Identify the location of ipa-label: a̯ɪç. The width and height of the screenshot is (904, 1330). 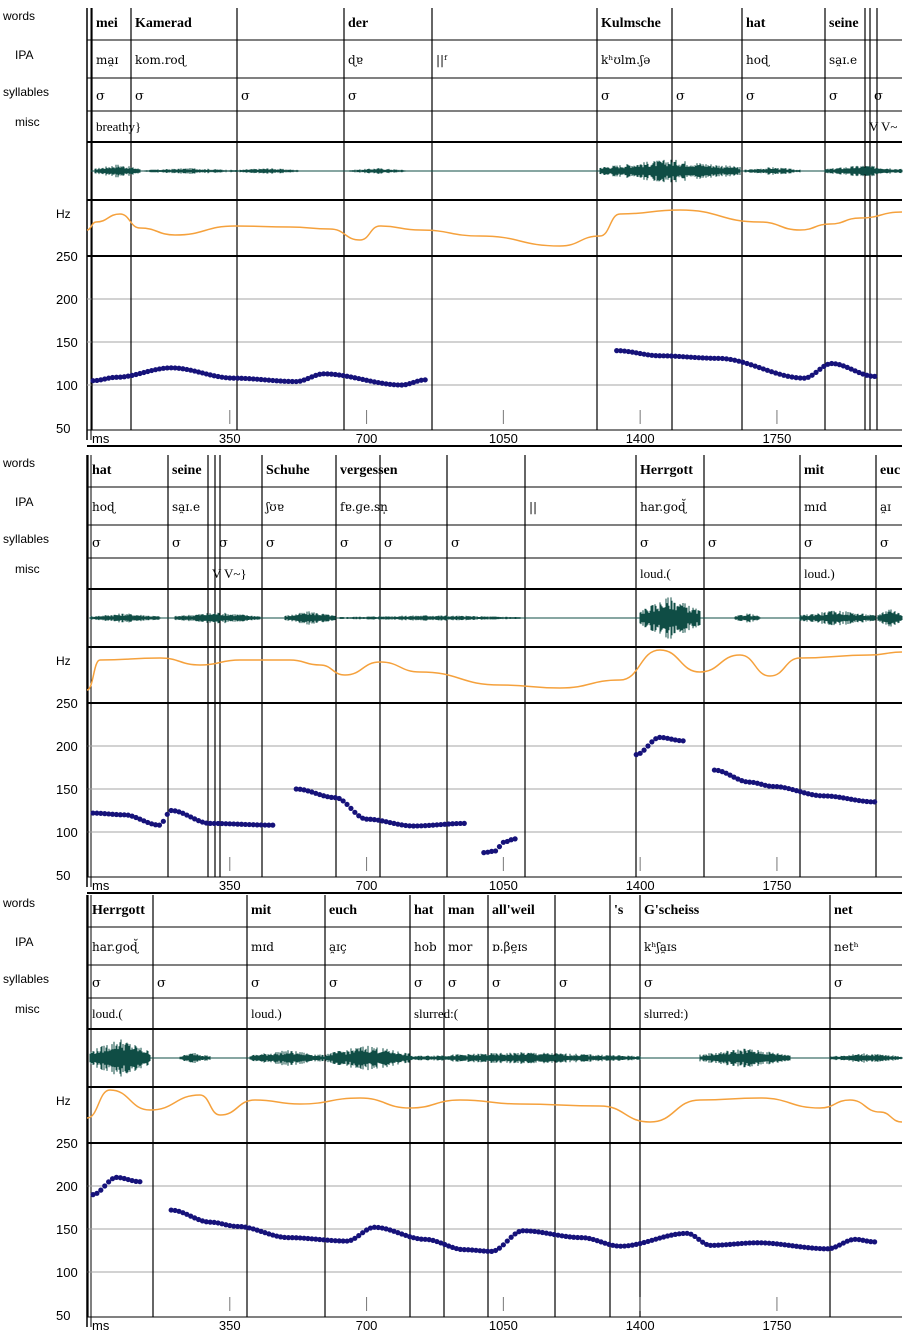
(338, 947).